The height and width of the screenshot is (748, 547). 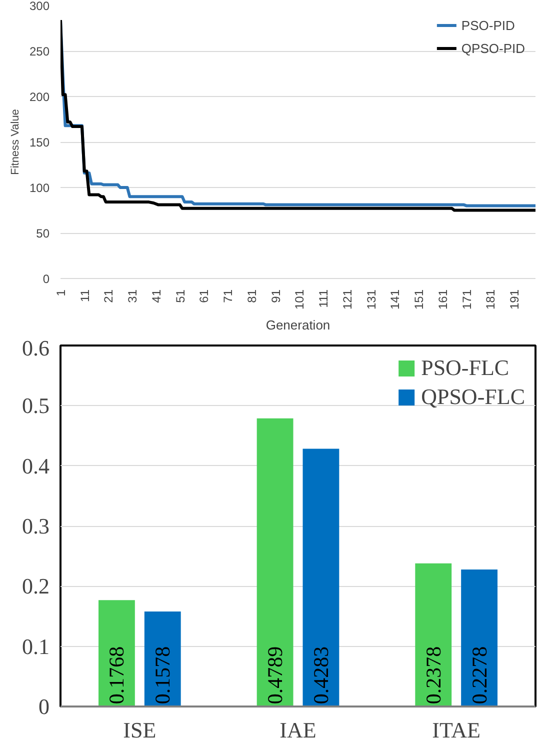 What do you see at coordinates (456, 730) in the screenshot?
I see `x-tick-label: ITAE` at bounding box center [456, 730].